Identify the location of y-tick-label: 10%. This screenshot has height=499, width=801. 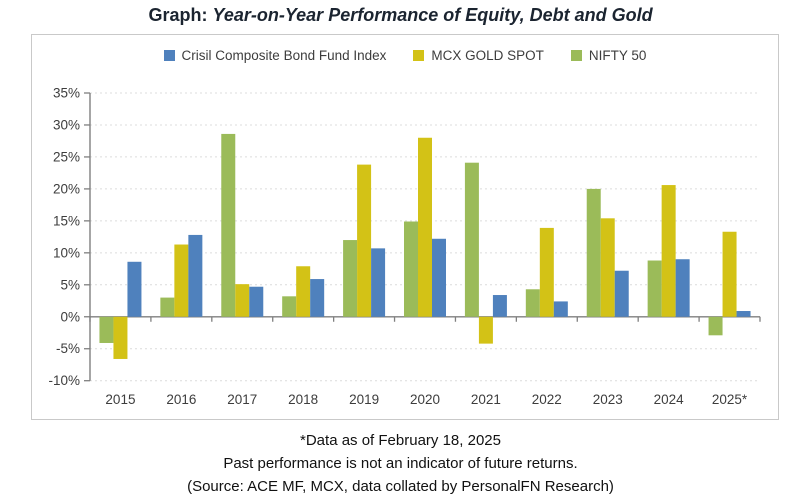
(66, 252).